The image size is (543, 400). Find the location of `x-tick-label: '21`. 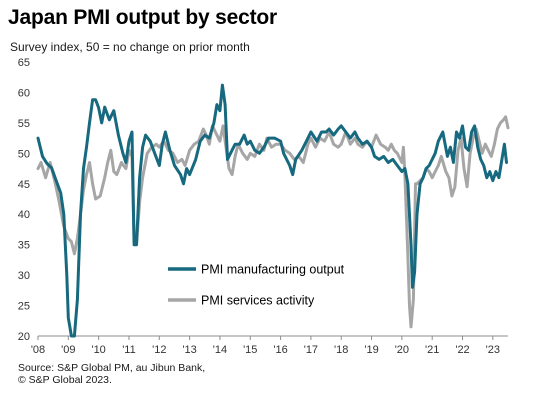

x-tick-label: '21 is located at coordinates (432, 350).